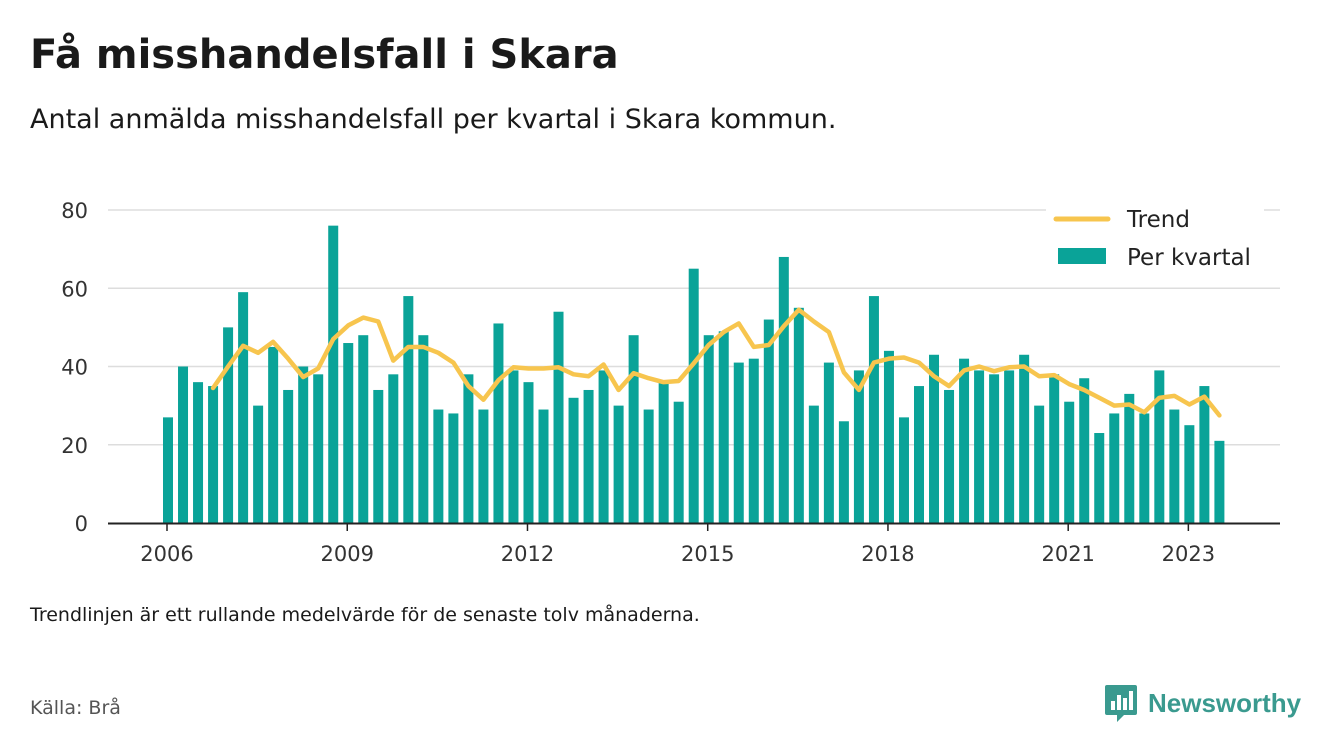 This screenshot has height=753, width=1340. What do you see at coordinates (166, 554) in the screenshot?
I see `x-tick-label: 2006` at bounding box center [166, 554].